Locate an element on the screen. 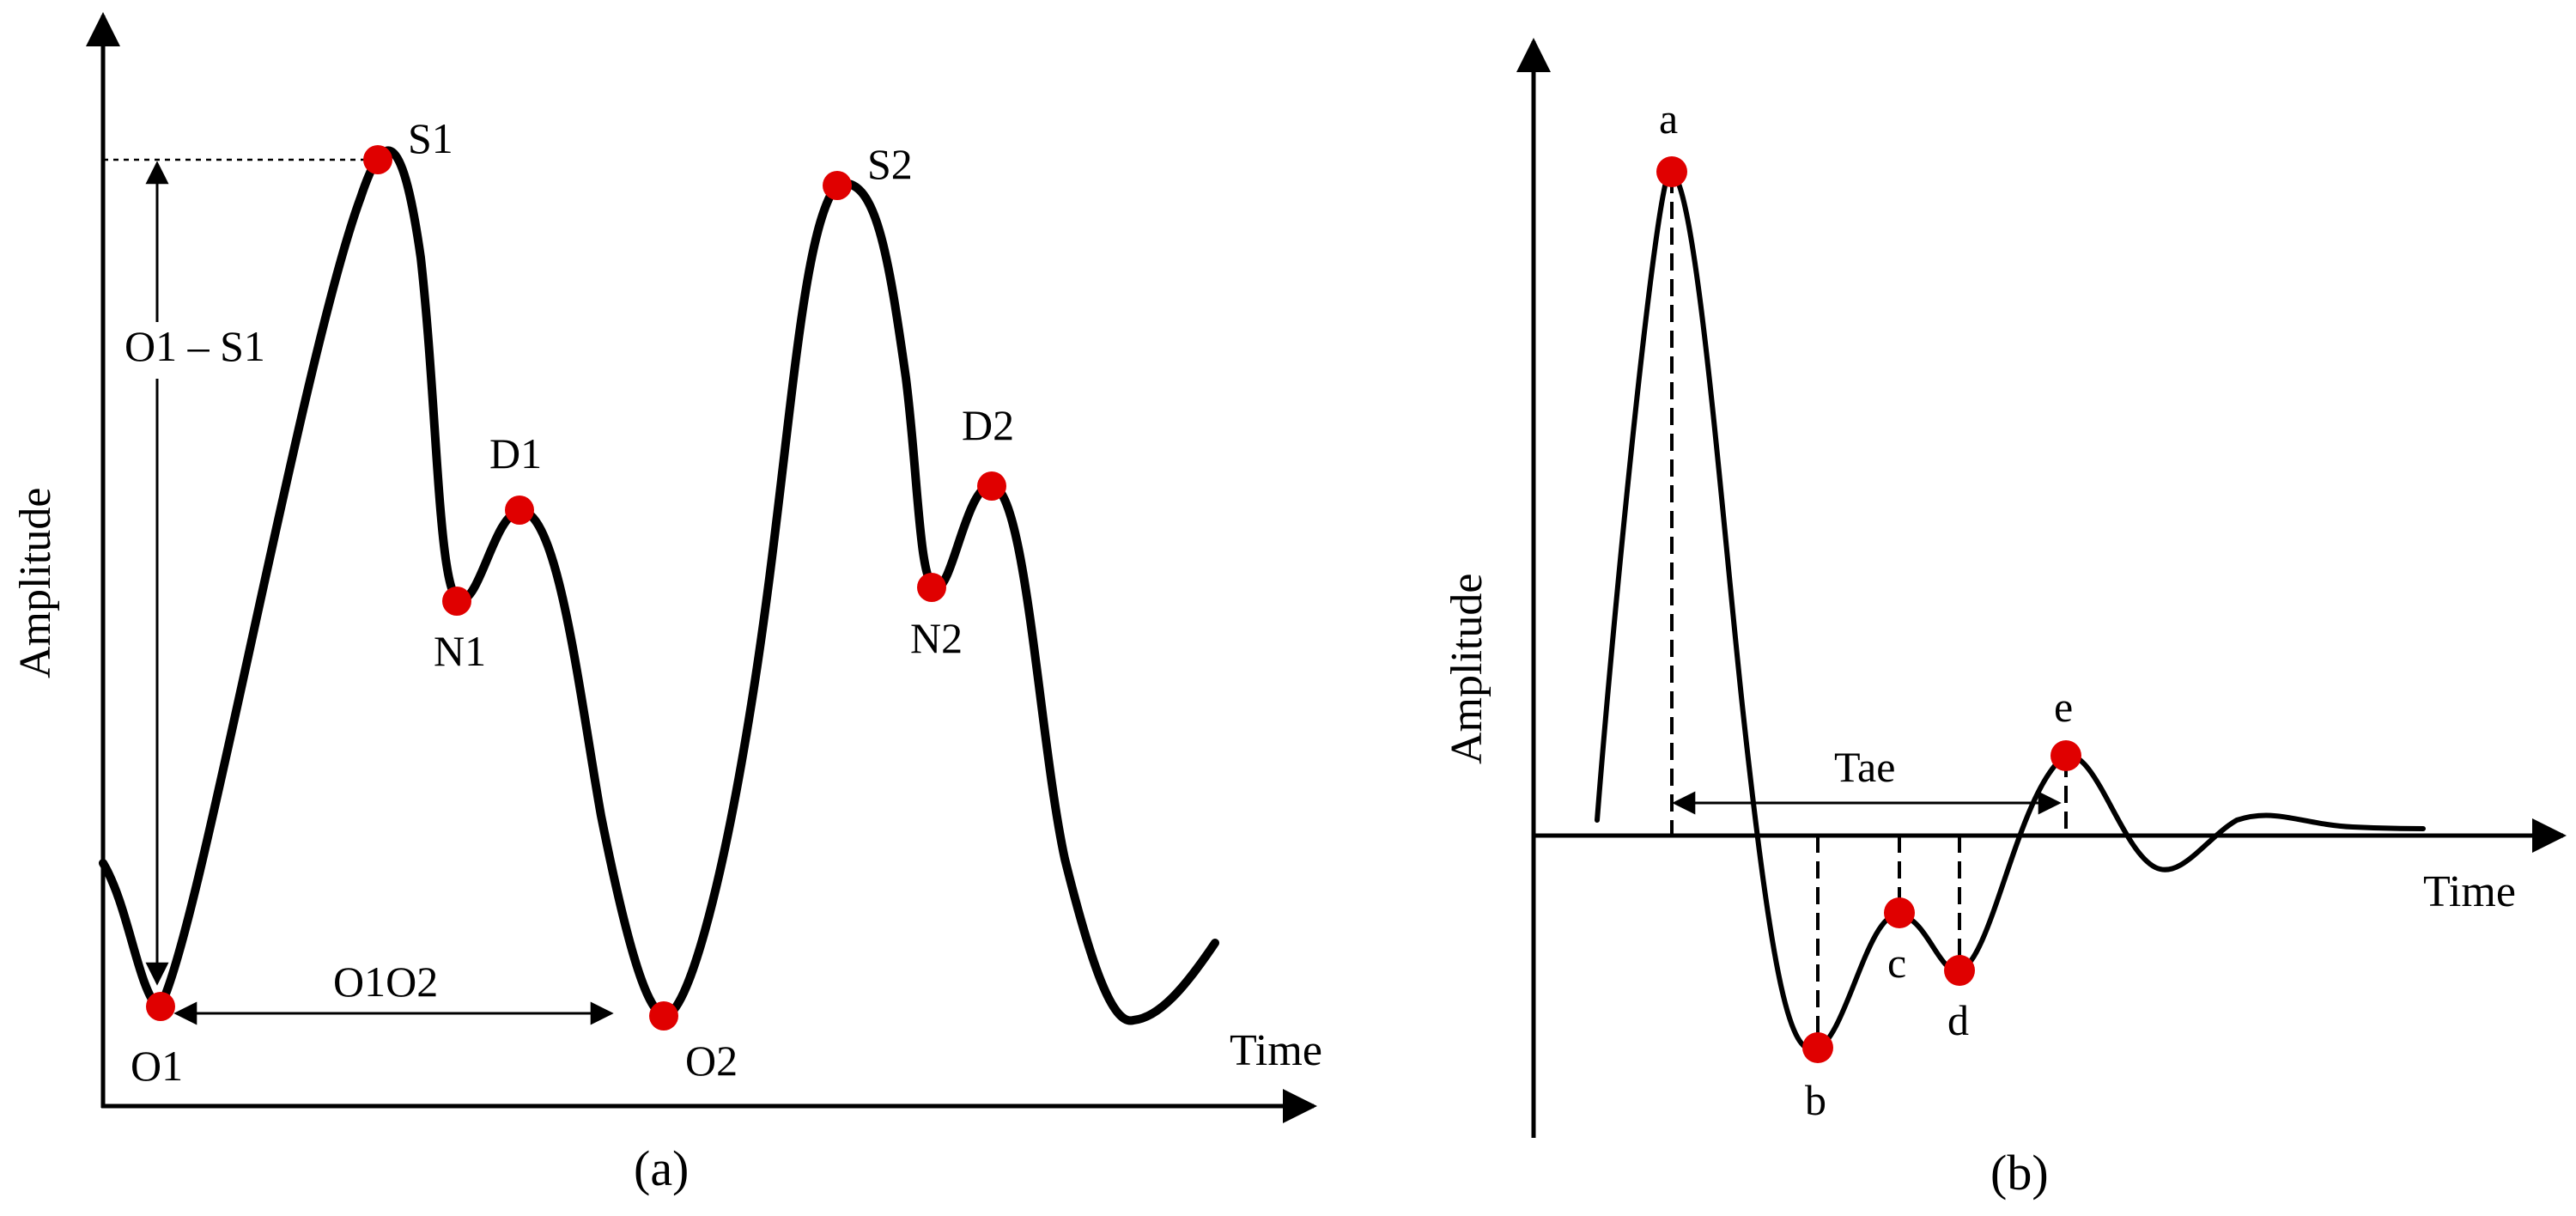  panel-a-y-label: Amplitude is located at coordinates (36, 583).